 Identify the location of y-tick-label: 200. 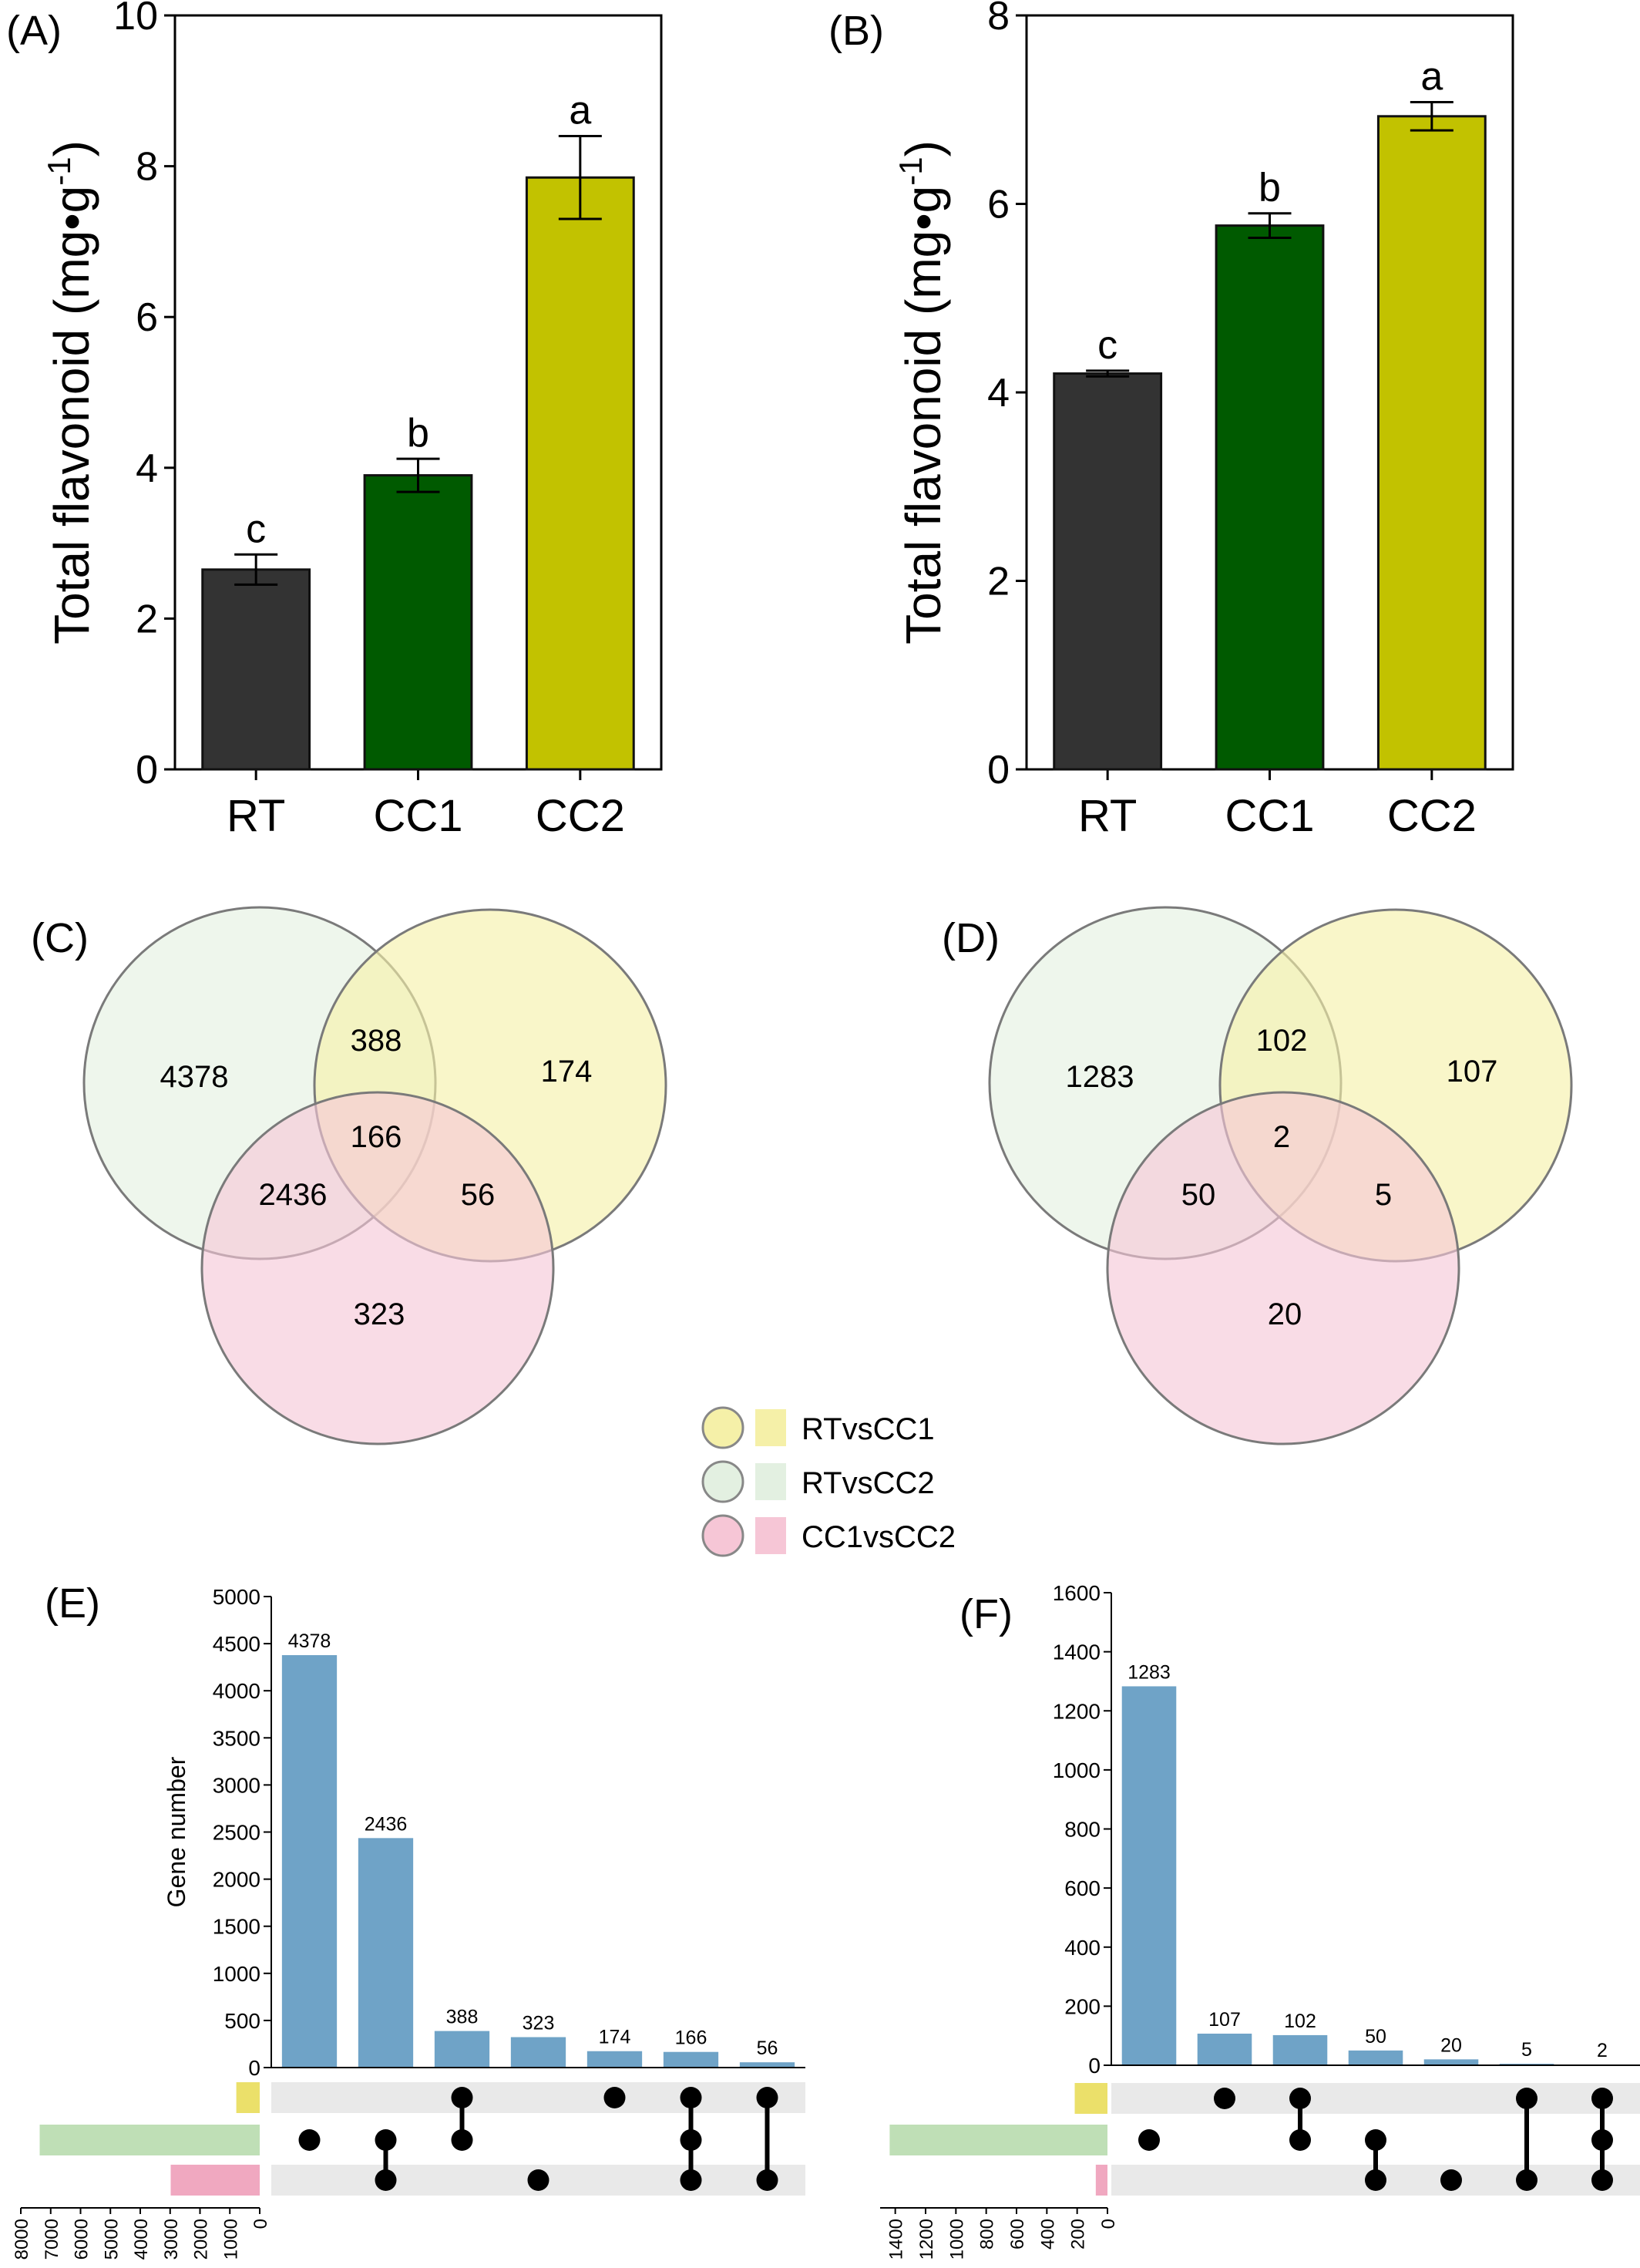
(1082, 2006).